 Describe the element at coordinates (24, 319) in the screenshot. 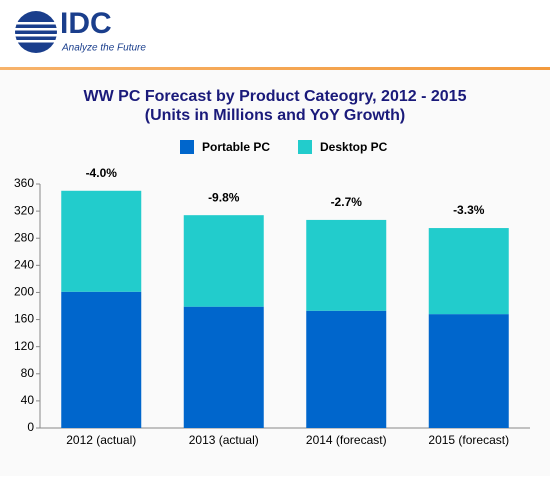

I see `y-tick-label: 160` at that location.